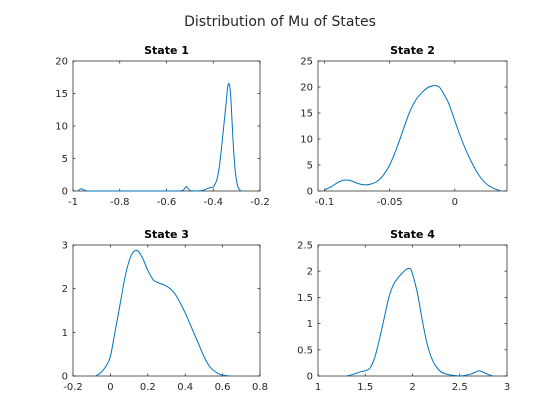  Describe the element at coordinates (120, 202) in the screenshot. I see `x-tick-label: -0.8` at that location.